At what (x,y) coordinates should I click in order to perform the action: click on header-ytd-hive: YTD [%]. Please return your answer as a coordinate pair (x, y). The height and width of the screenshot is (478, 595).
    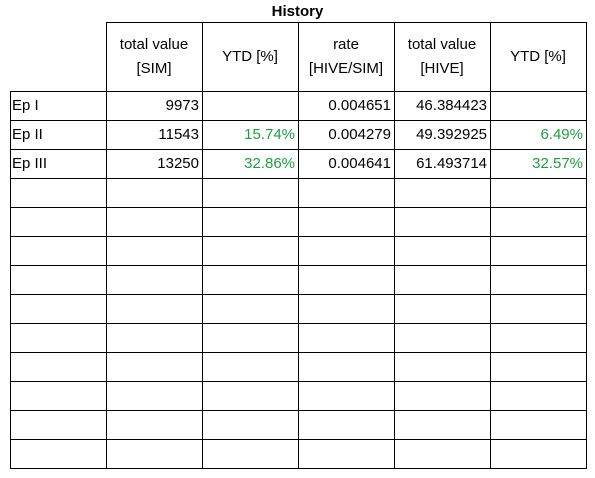
    Looking at the image, I should click on (538, 56).